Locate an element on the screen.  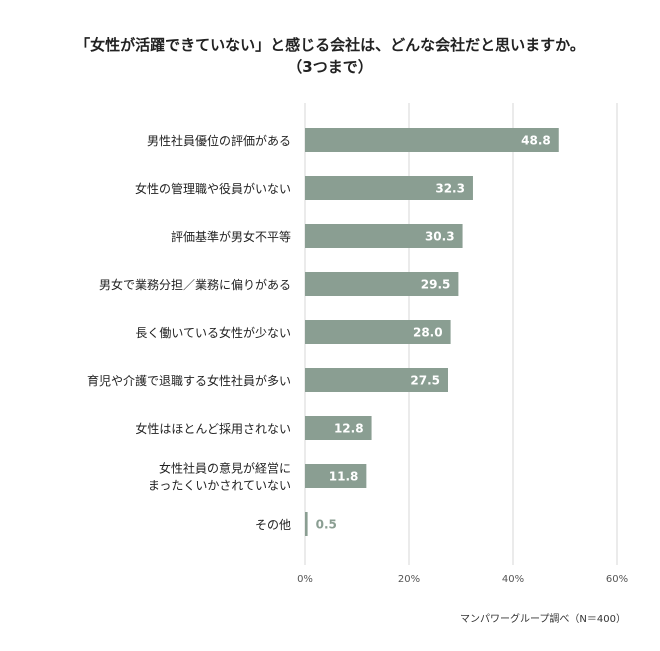
category-label: 育児や介護で退職する女性社員が多い is located at coordinates (189, 380).